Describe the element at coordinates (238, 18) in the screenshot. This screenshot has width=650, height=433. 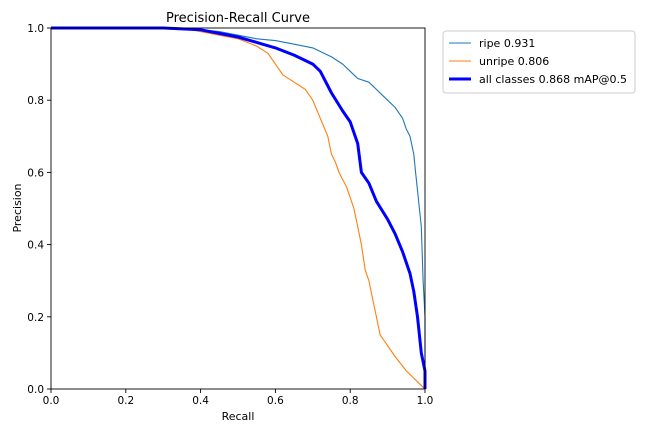
I see `chart-title: Precision-Recall Curve` at that location.